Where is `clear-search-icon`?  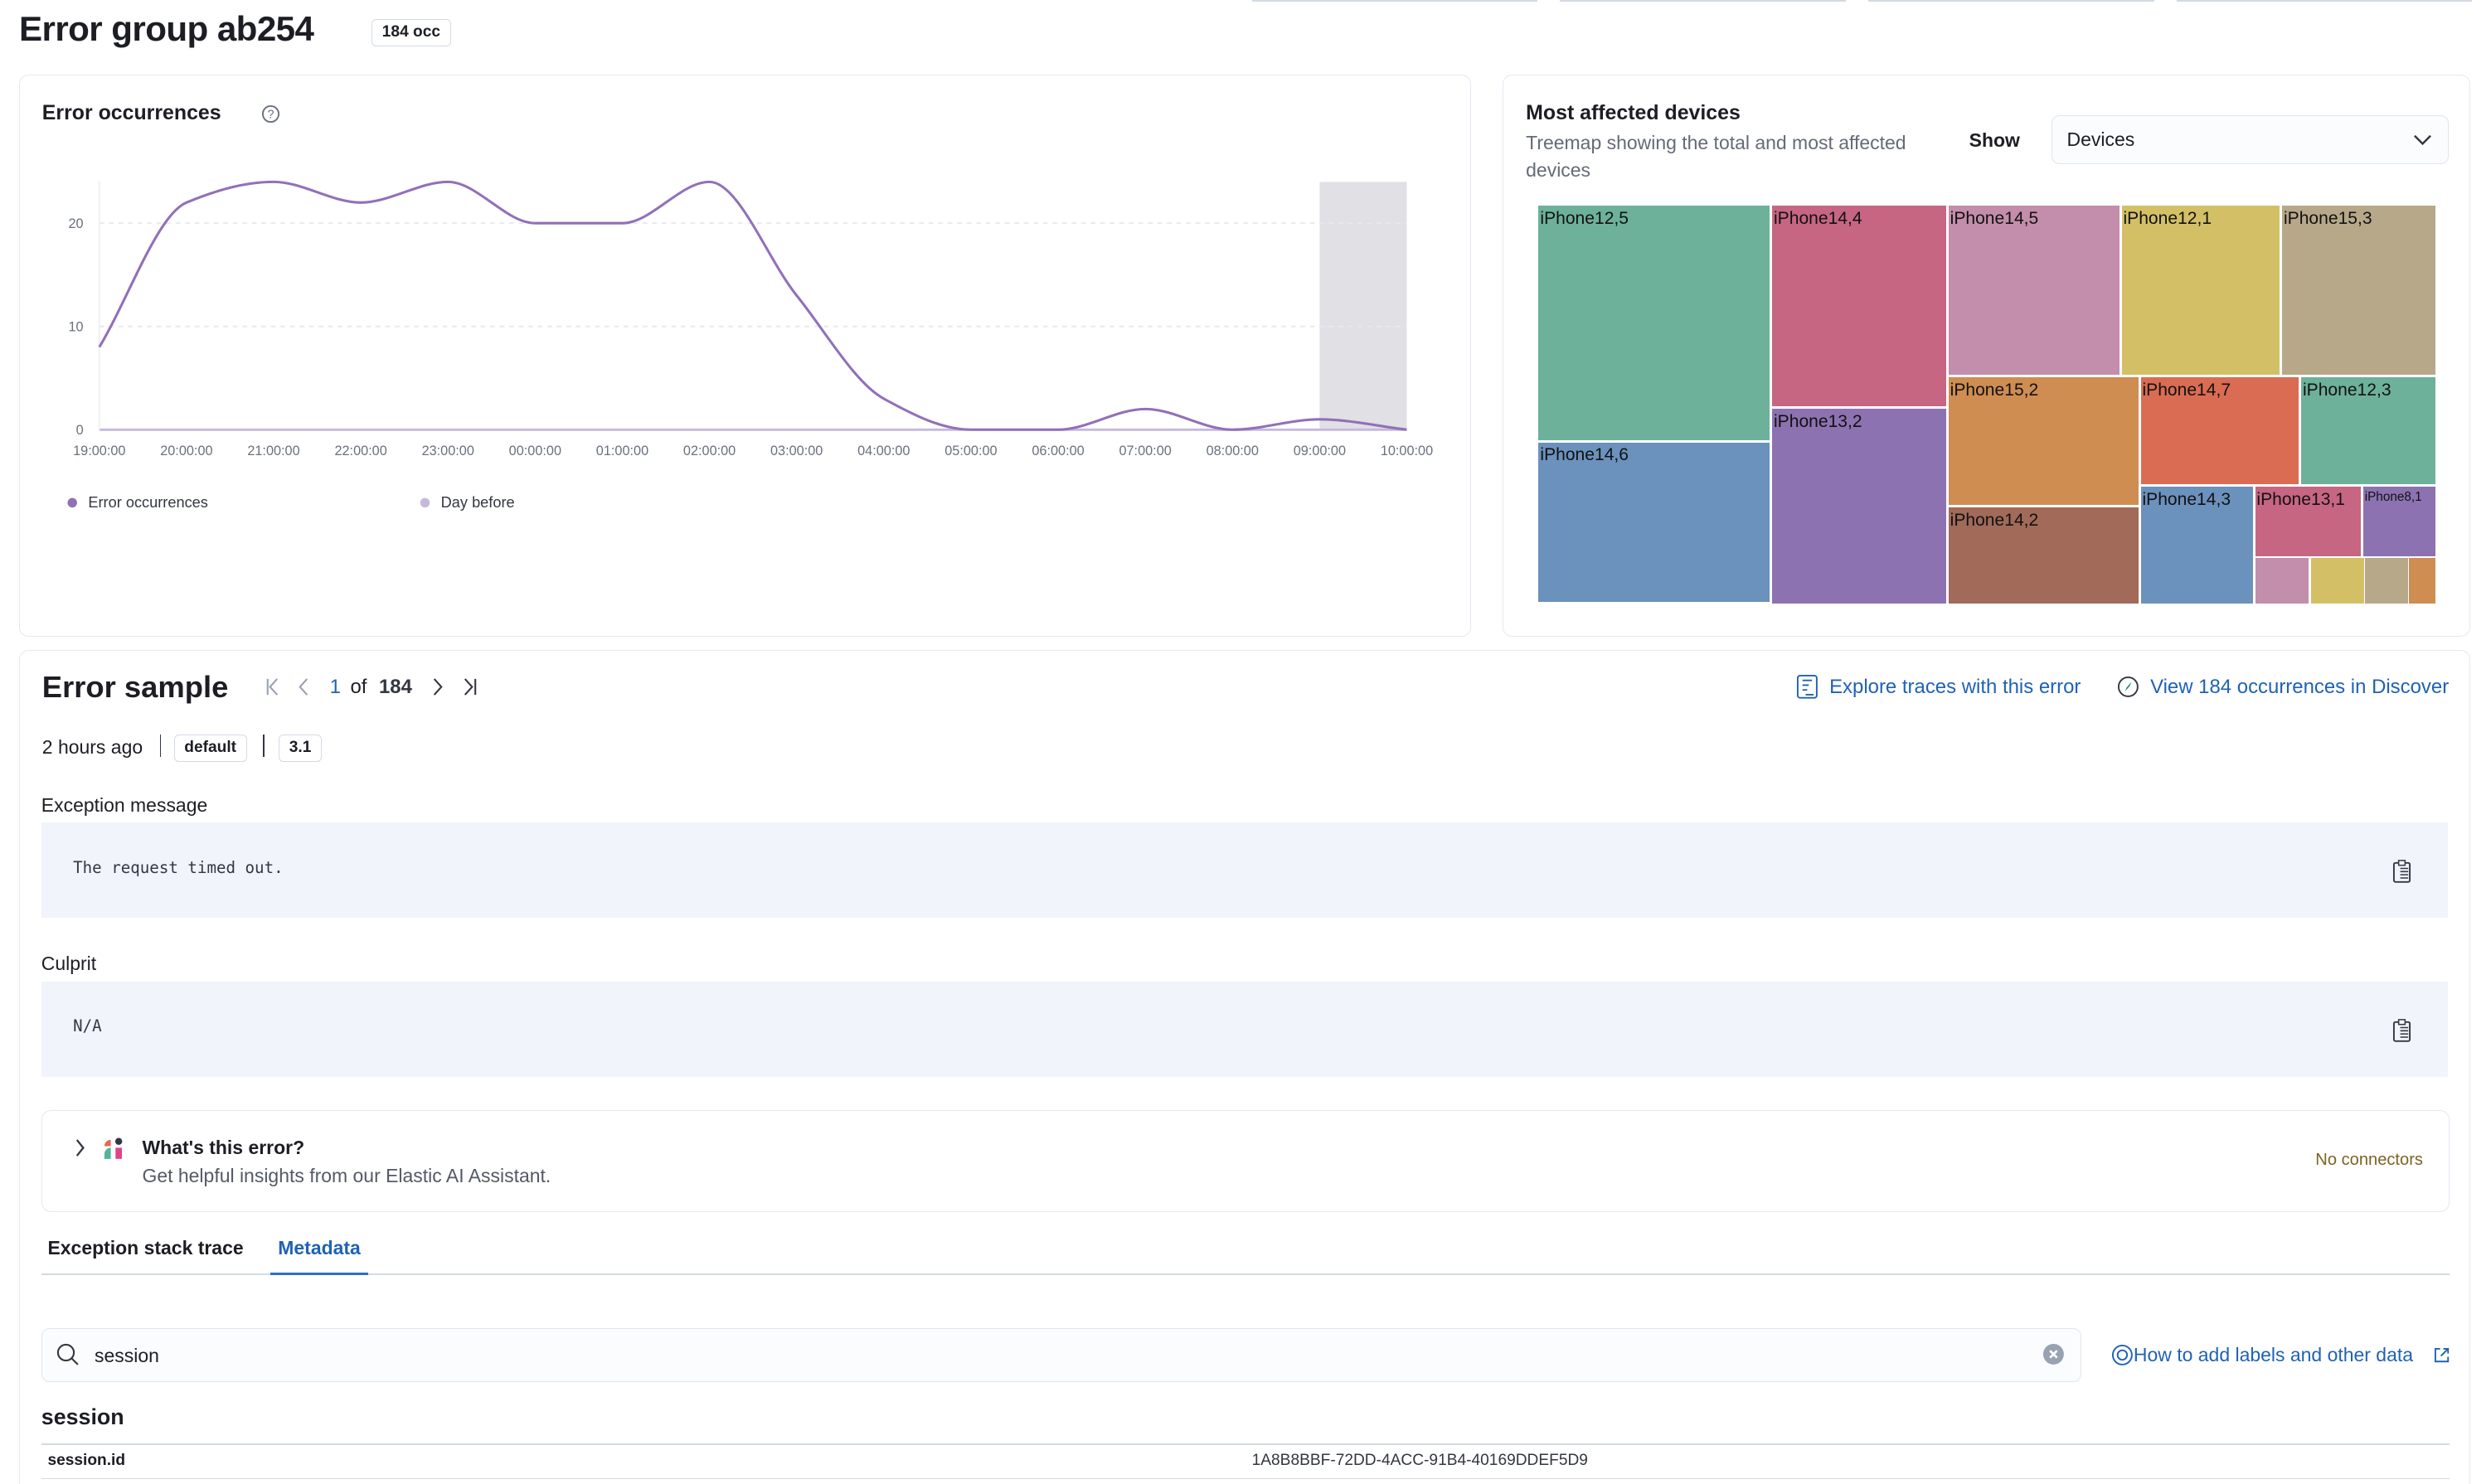 clear-search-icon is located at coordinates (2053, 1354).